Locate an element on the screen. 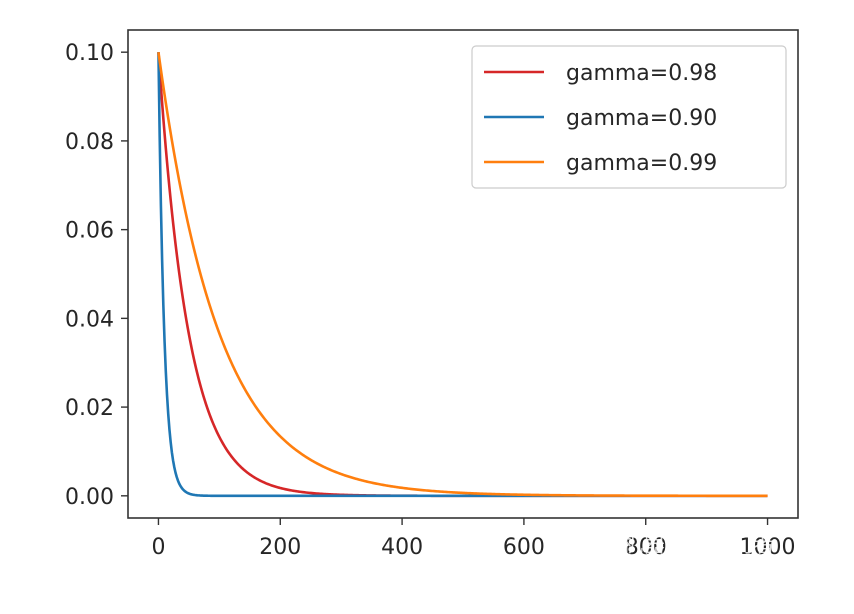 The width and height of the screenshot is (854, 614). legend: gamma=0.98 gamma=0.90 gamma=0.99 is located at coordinates (629, 117).